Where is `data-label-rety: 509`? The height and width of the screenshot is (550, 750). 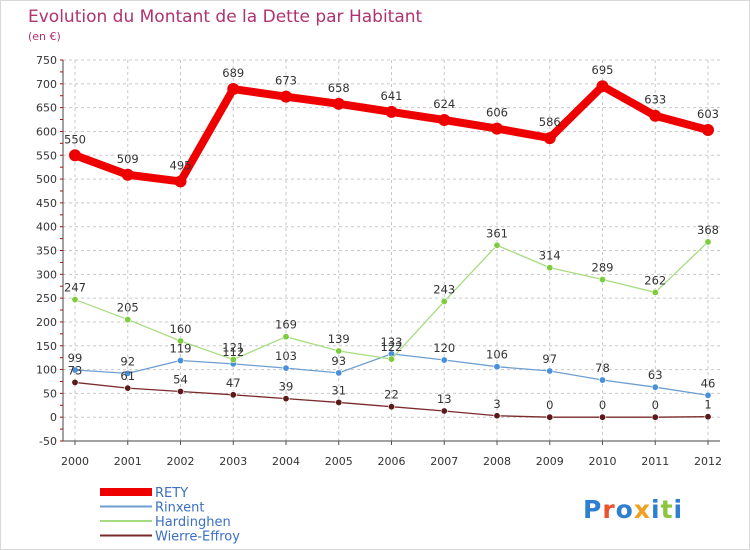
data-label-rety: 509 is located at coordinates (128, 159).